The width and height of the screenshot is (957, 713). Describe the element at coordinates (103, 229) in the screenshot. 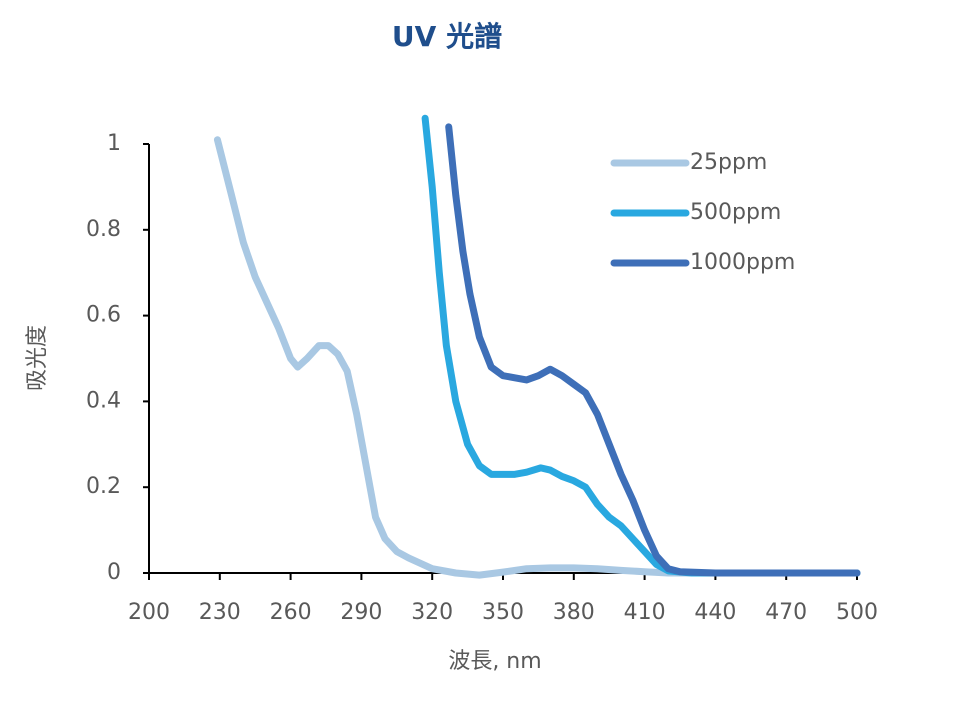

I see `y-tick-label: 0.8` at that location.